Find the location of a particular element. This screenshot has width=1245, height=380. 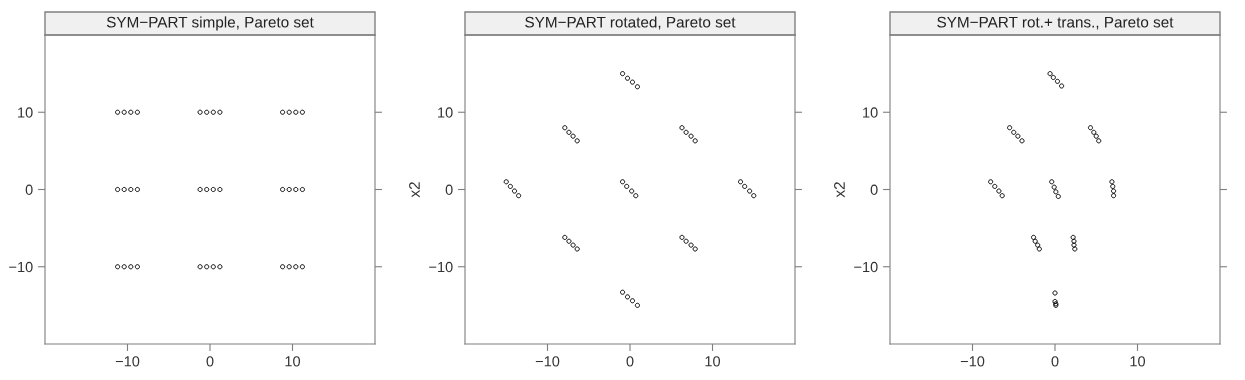

chart-title: SYM−PART simple, Pareto set is located at coordinates (210, 23).